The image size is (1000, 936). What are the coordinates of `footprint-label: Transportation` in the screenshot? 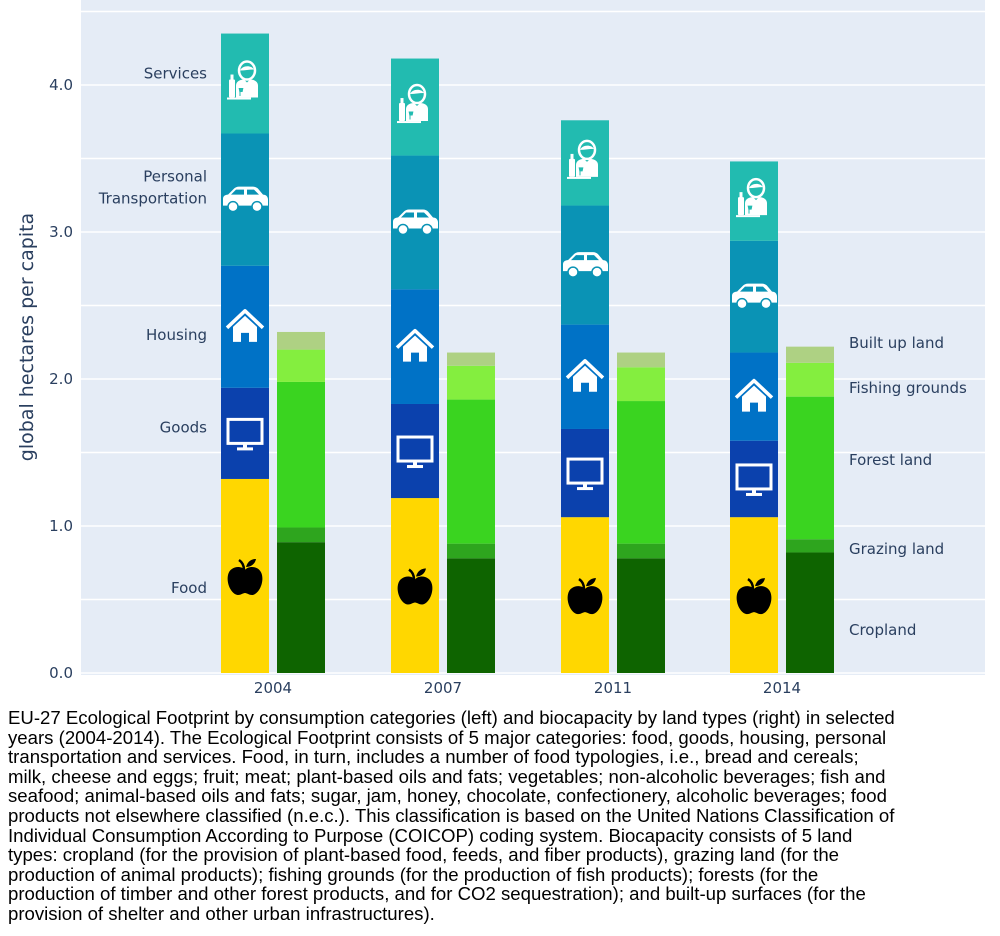 It's located at (152, 199).